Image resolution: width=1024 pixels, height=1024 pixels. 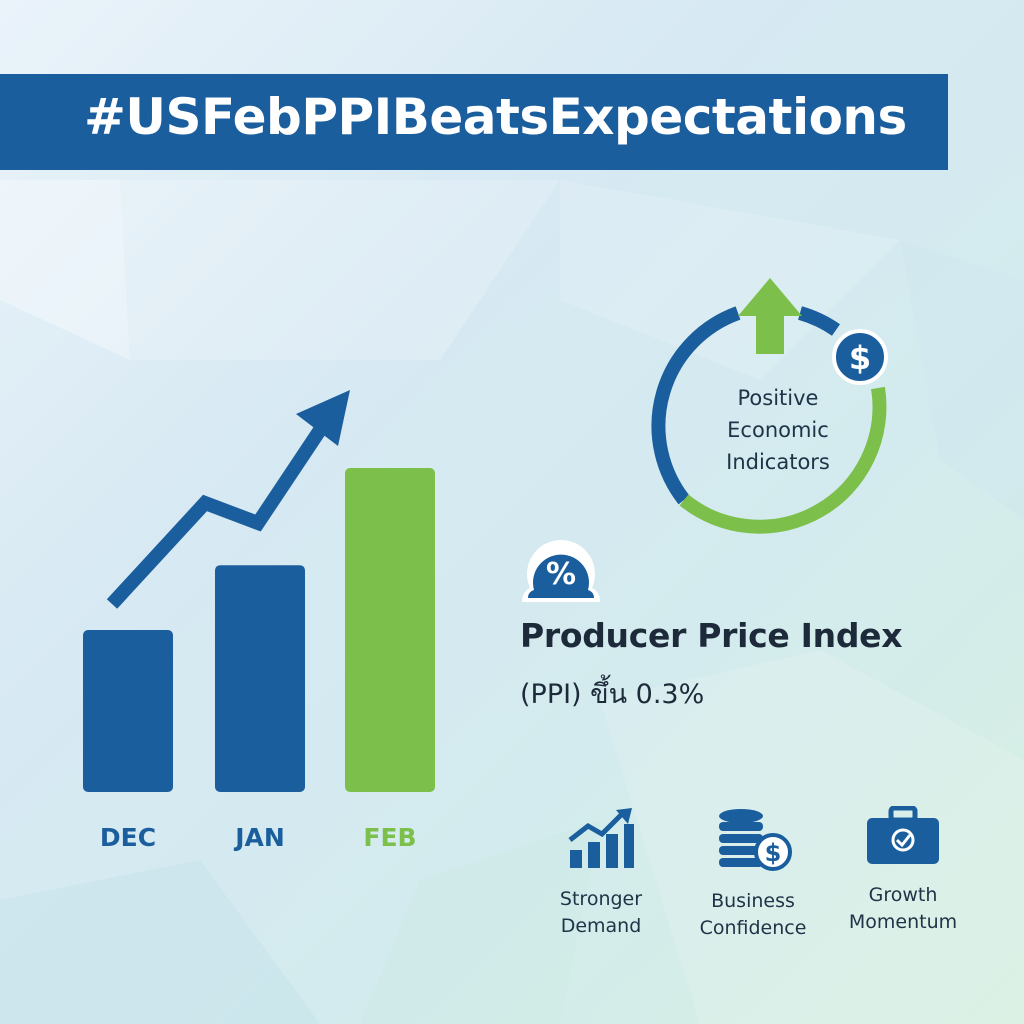 I want to click on ring-label-line: Indicators, so click(x=778, y=462).